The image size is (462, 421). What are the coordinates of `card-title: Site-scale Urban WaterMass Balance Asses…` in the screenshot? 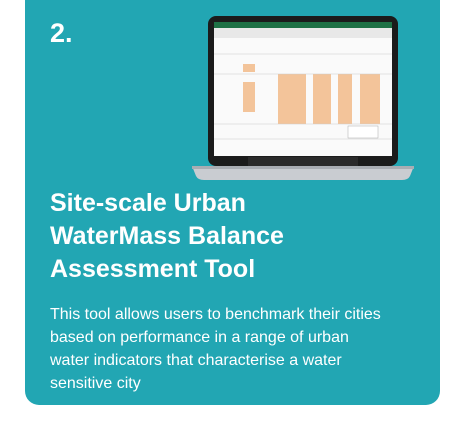 It's located at (167, 236).